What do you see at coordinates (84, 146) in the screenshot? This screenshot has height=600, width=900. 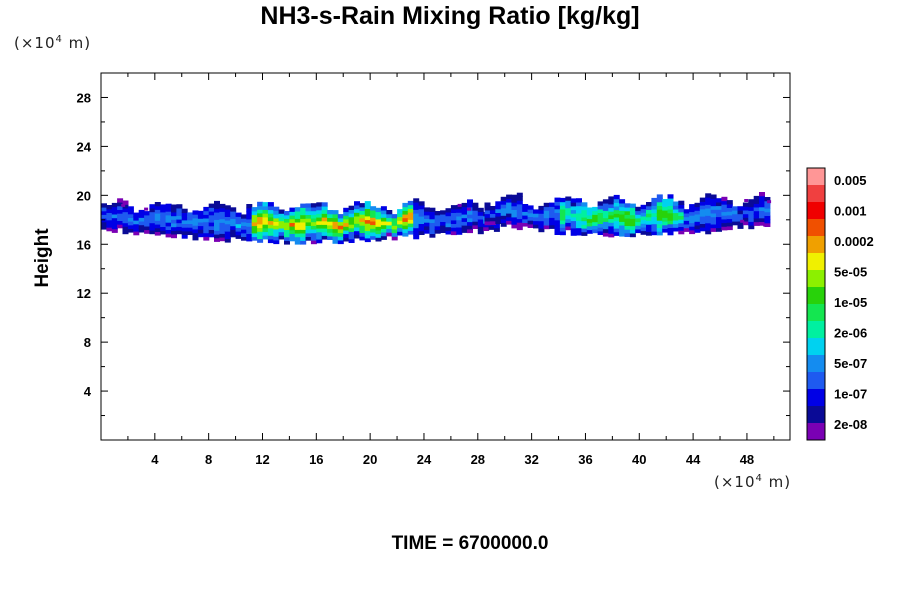 I see `y-tick-label: 24` at bounding box center [84, 146].